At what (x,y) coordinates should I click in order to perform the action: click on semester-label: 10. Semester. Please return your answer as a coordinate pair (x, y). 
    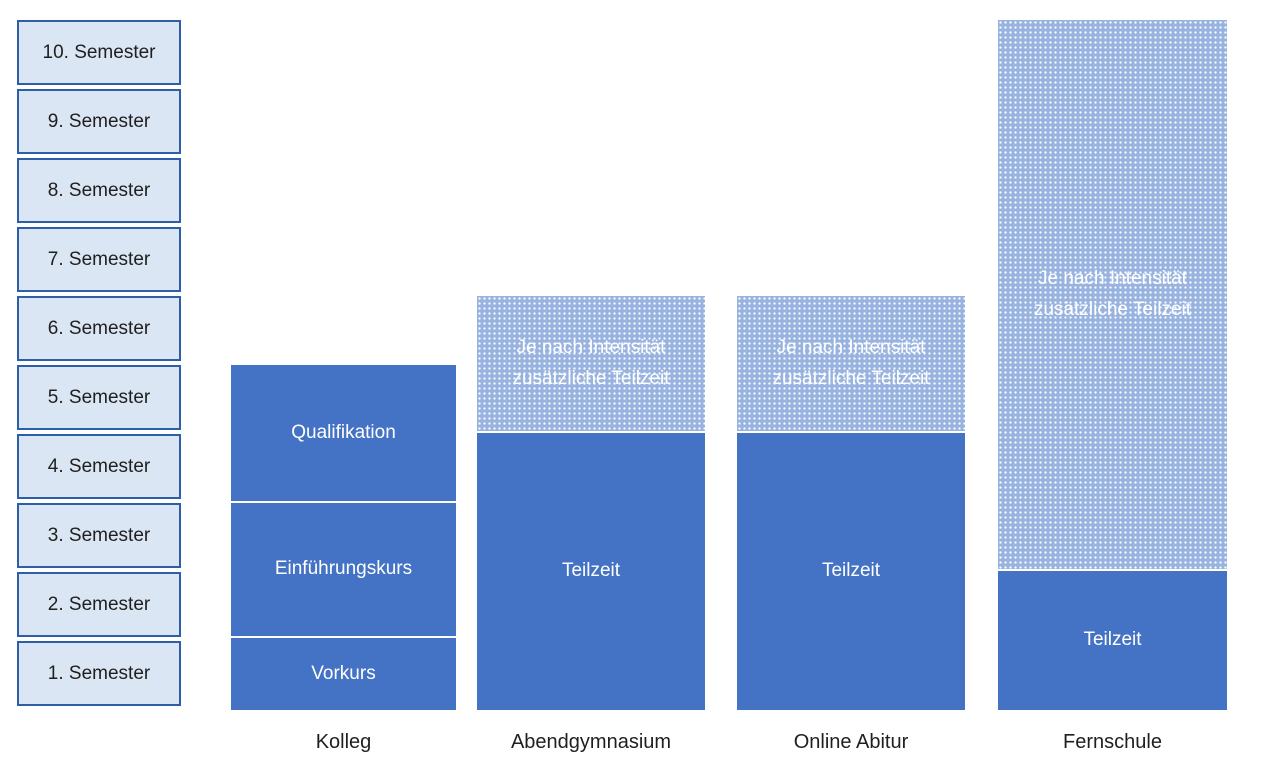
    Looking at the image, I should click on (99, 52).